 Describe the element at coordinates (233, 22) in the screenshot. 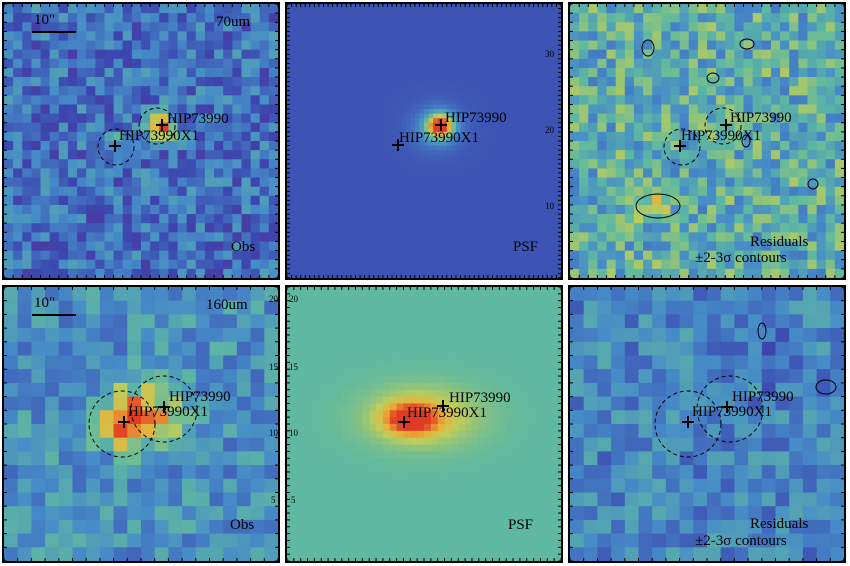

I see `band-label: 70um` at that location.